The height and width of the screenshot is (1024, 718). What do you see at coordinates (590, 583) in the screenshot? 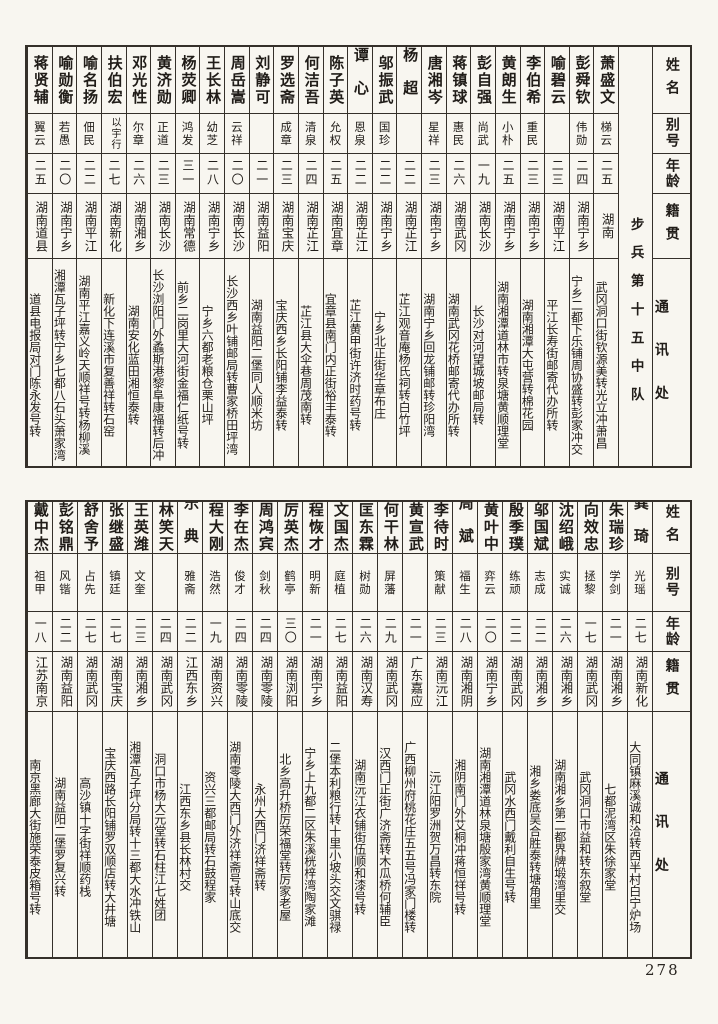
I see `entry-alias-cell: 拯黎` at bounding box center [590, 583].